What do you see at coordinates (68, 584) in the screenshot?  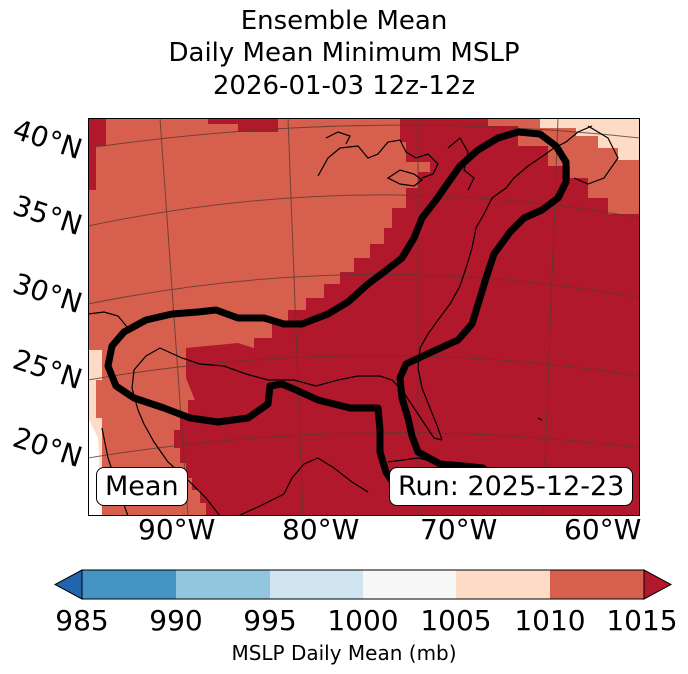 I see `colorbar-under-arrow` at bounding box center [68, 584].